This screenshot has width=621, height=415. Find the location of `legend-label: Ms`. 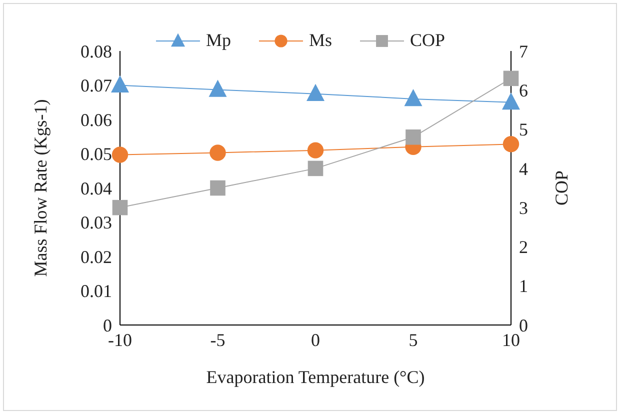

legend-label: Ms is located at coordinates (320, 40).